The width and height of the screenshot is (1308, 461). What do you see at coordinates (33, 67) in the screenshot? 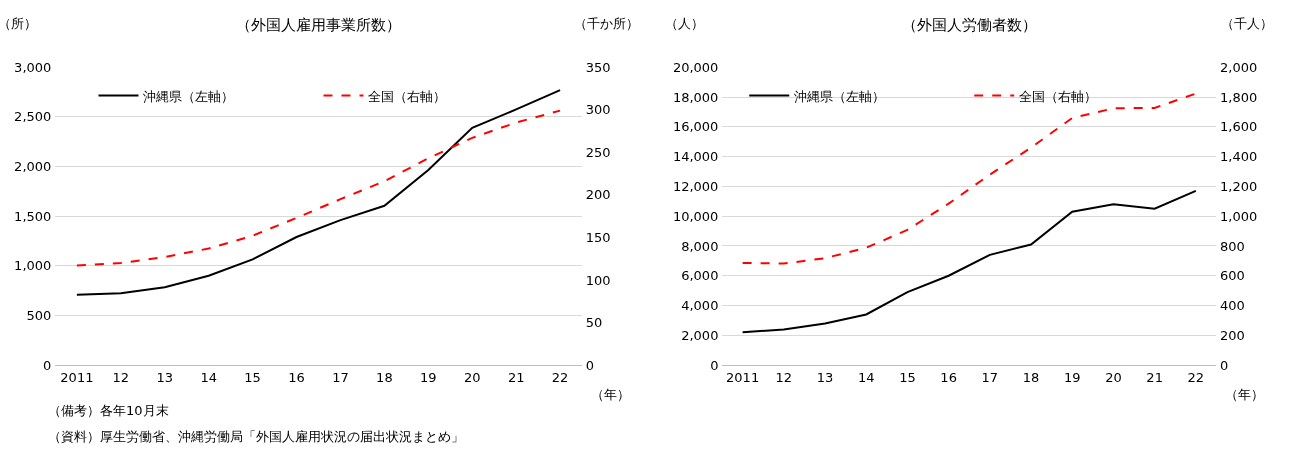
I see `y-tick-label: 3,000` at bounding box center [33, 67].